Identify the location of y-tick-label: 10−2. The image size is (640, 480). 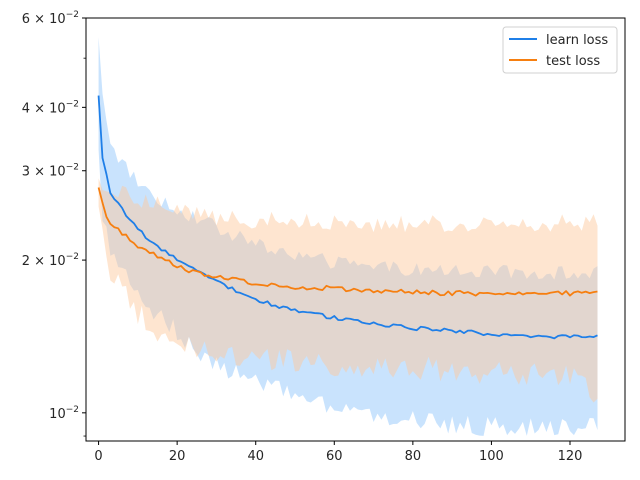
(64, 413).